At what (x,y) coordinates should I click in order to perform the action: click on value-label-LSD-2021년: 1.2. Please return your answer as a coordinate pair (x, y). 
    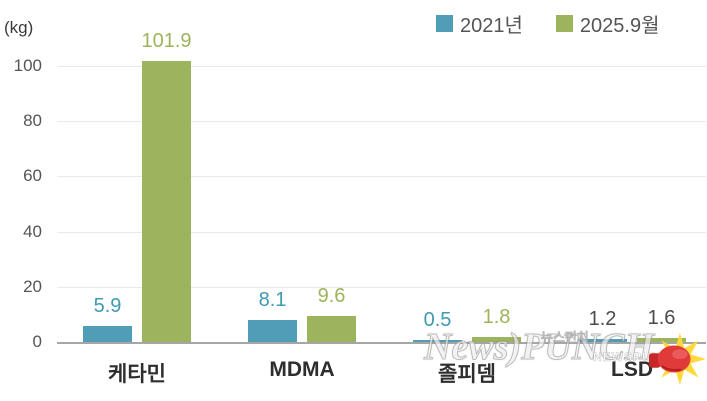
    Looking at the image, I should click on (602, 318).